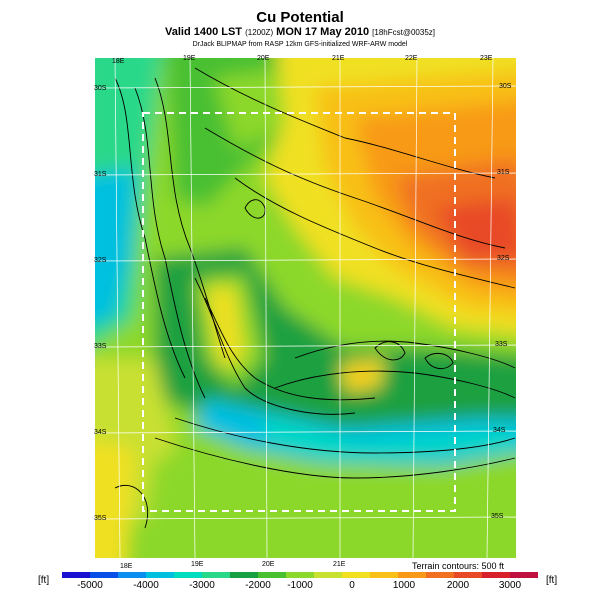 This screenshot has width=600, height=600. Describe the element at coordinates (352, 585) in the screenshot. I see `colorbar-tick: 0` at that location.